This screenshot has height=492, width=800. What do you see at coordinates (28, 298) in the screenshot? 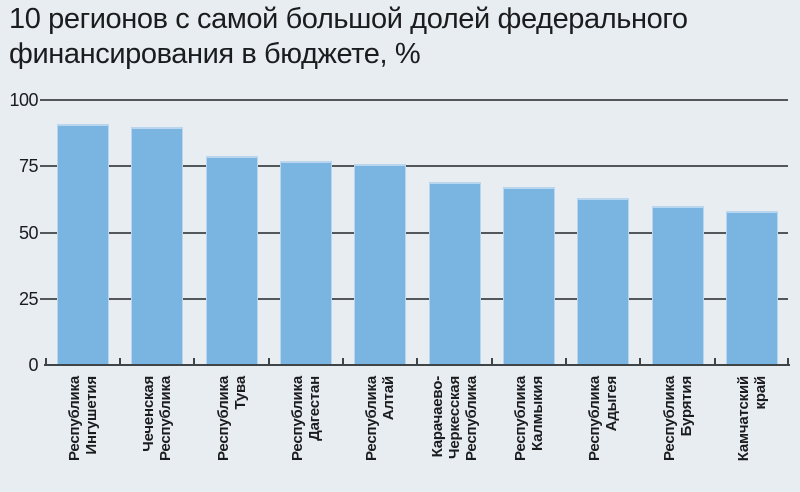
I see `y-tick-label-25: 25` at bounding box center [28, 298].